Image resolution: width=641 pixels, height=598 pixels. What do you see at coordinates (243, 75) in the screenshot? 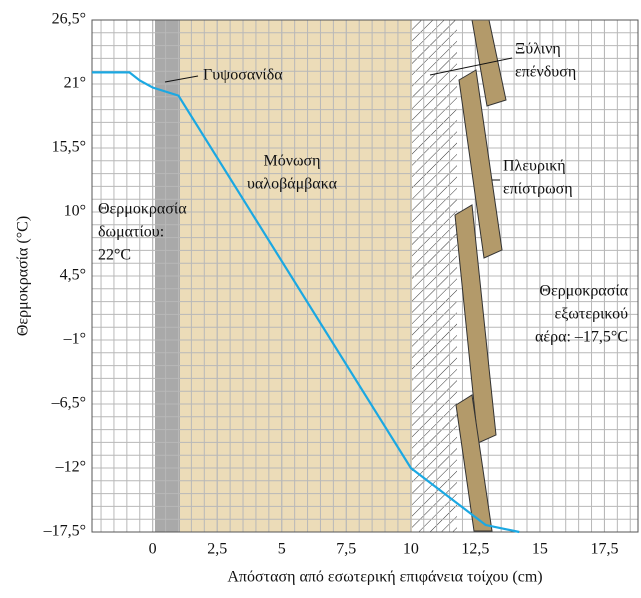
I see `annotation: Γυψοσανίδα` at bounding box center [243, 75].